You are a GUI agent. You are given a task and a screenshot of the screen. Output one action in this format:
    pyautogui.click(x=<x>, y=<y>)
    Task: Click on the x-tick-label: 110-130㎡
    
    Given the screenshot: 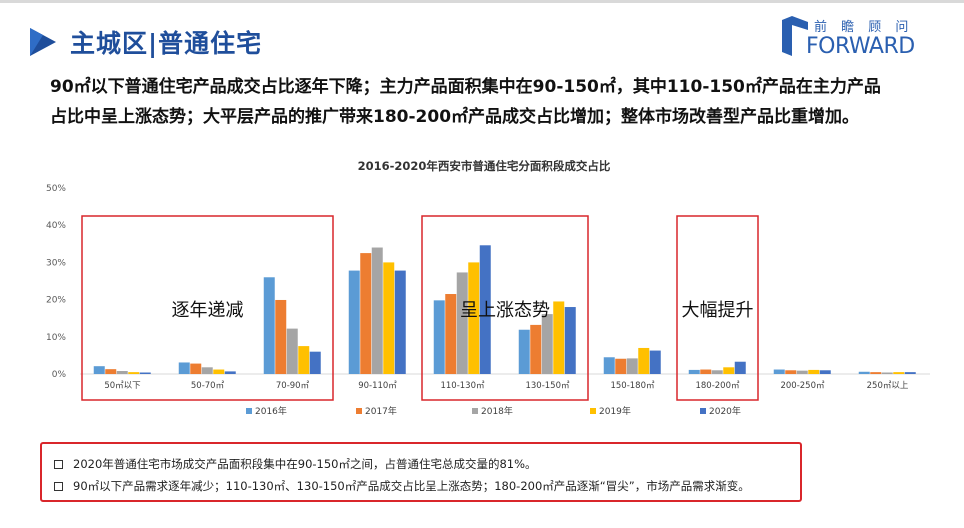 What is the action you would take?
    pyautogui.click(x=462, y=386)
    